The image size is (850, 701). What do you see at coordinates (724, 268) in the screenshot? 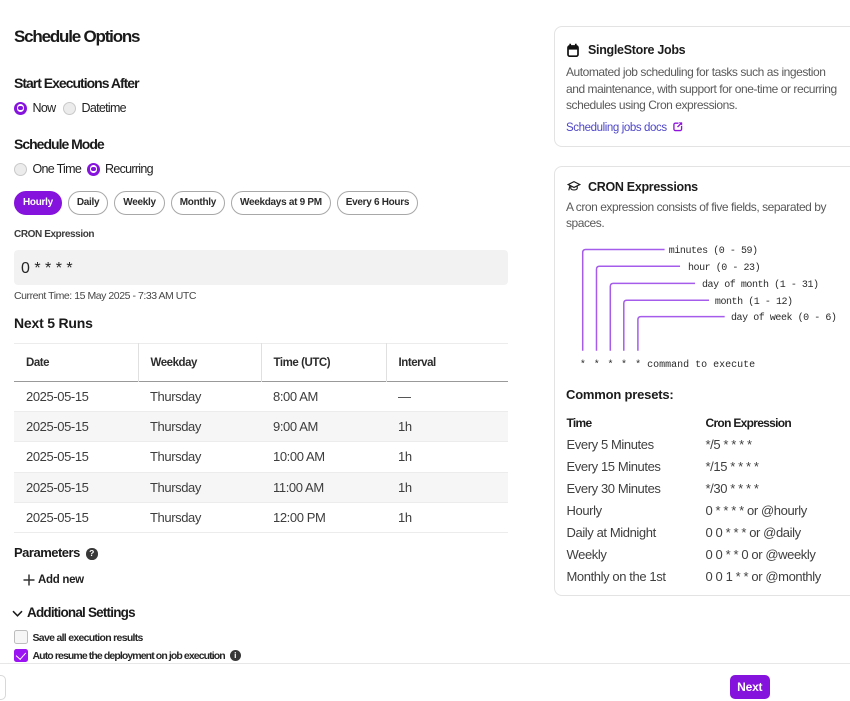
I see `svg-text: hour (0 - 23)` at bounding box center [724, 268].